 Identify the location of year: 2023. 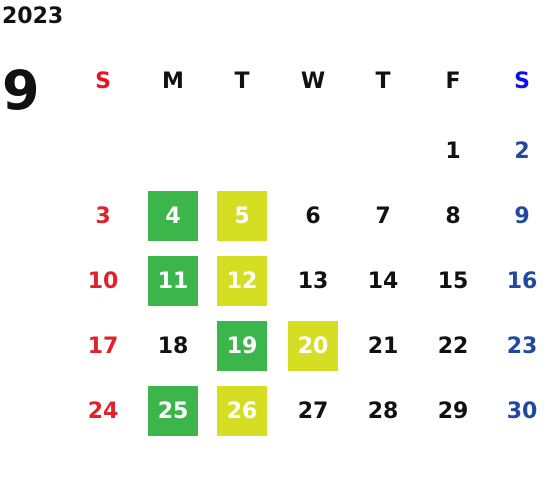
(33, 16).